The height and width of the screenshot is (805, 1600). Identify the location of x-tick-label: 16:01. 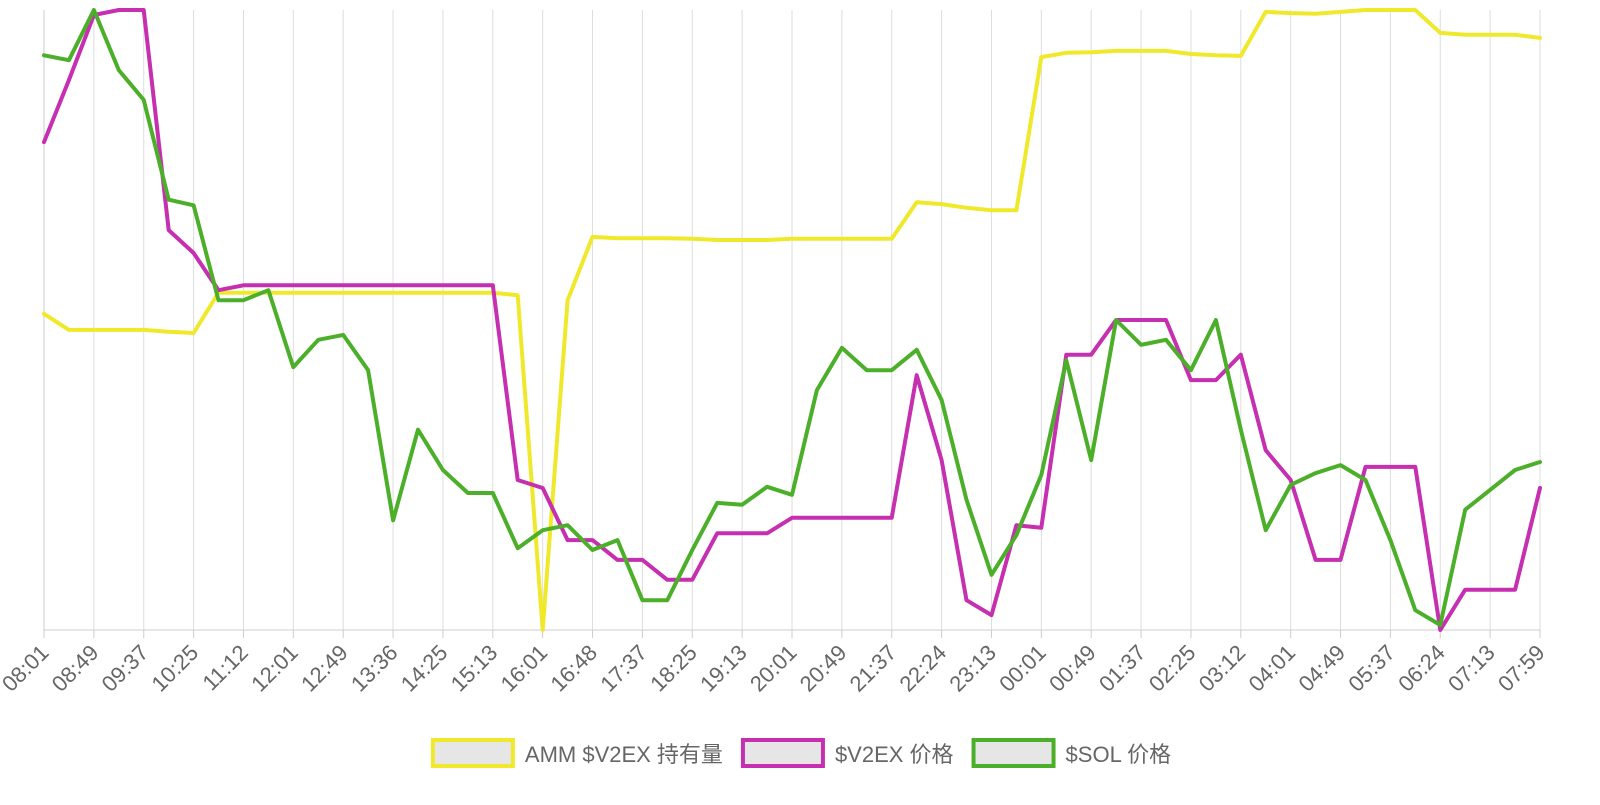
(524, 668).